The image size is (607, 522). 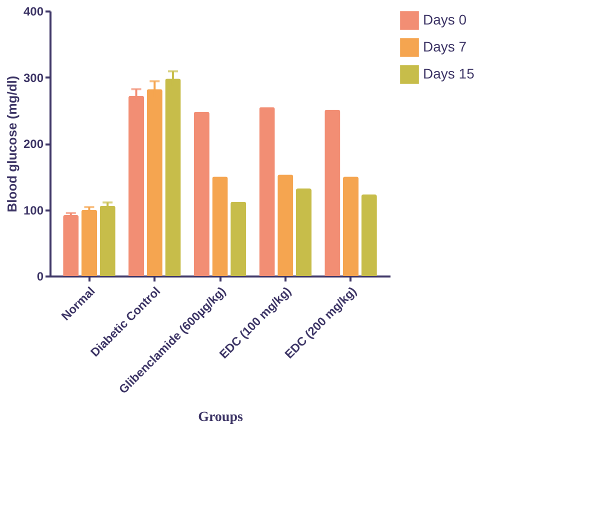 I want to click on legend-label: Days 0, so click(x=445, y=20).